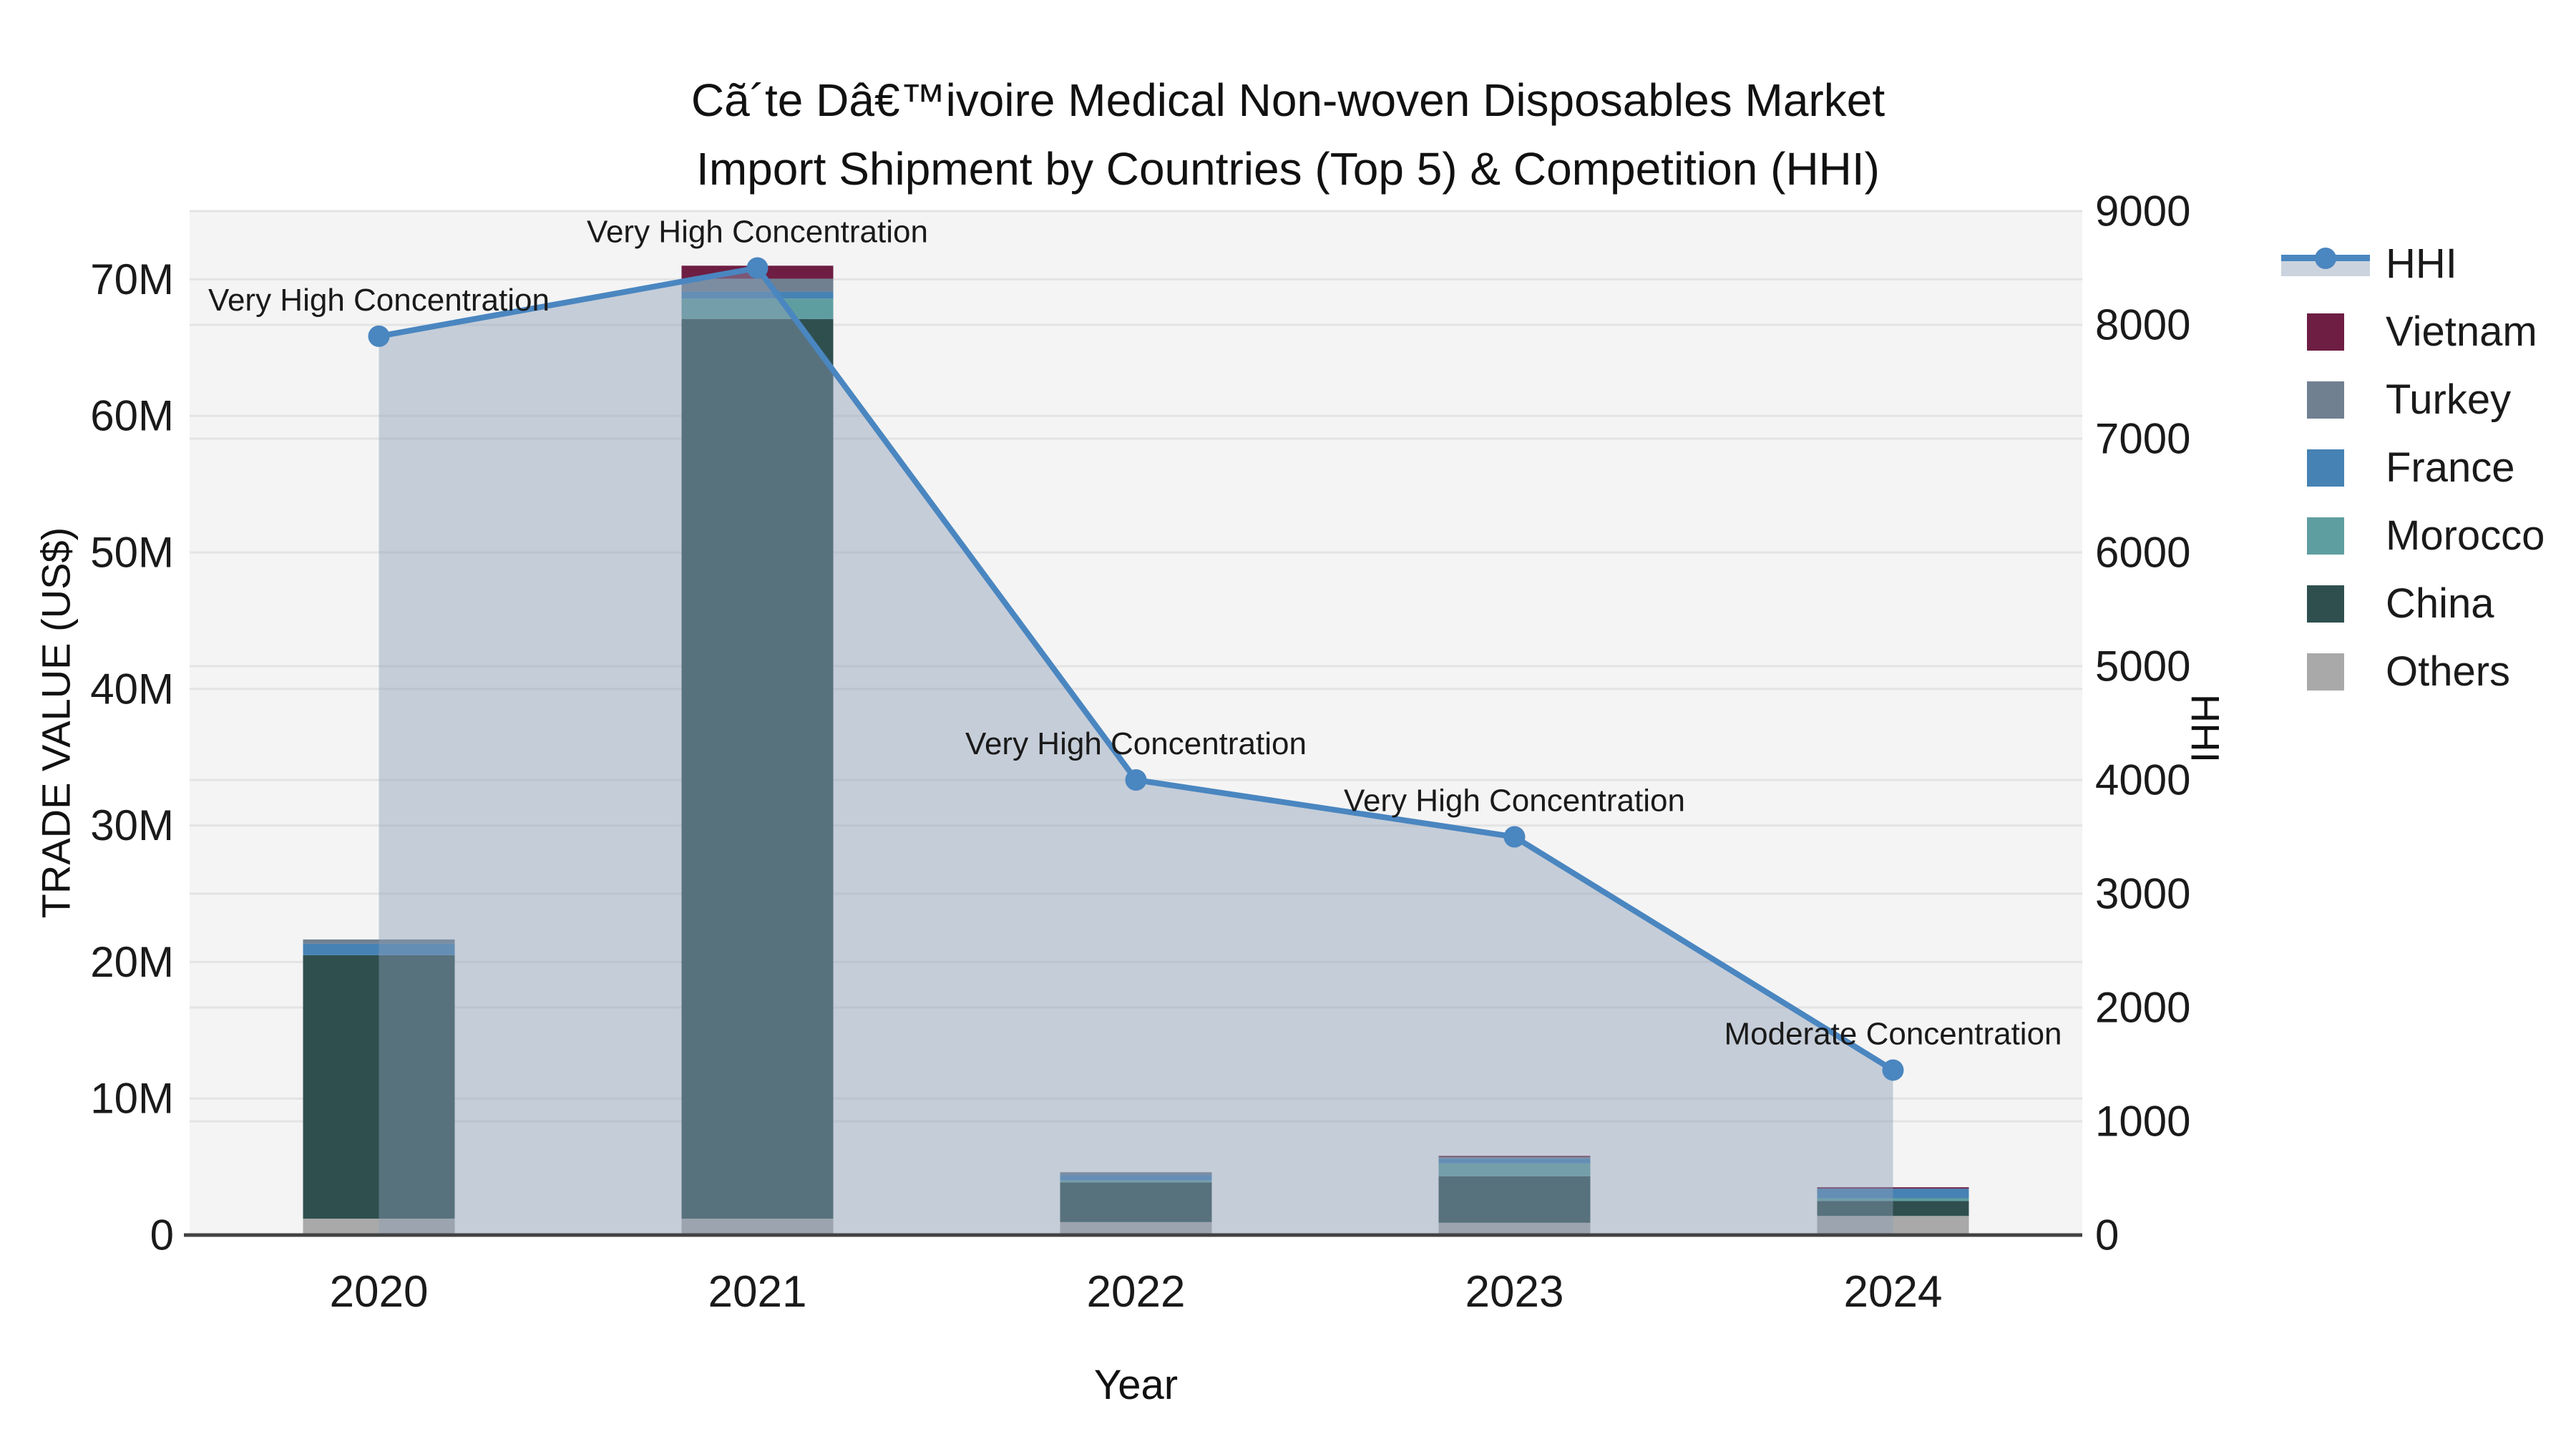  I want to click on legend-item-hhi: HHI, so click(2410, 264).